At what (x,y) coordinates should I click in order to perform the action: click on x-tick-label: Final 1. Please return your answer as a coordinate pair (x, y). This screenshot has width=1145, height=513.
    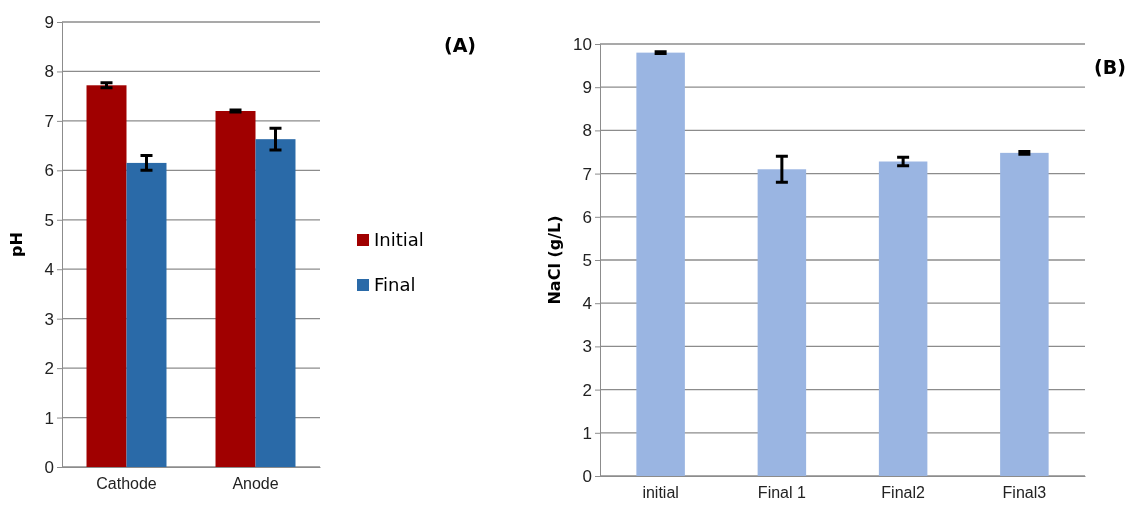
    Looking at the image, I should click on (781, 493).